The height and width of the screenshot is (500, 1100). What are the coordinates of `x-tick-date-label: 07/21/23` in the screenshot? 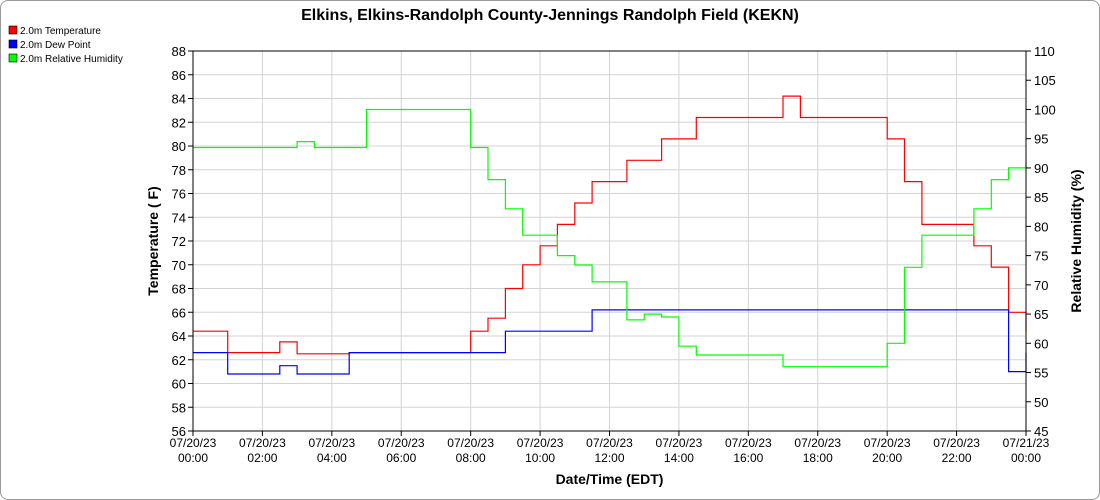 It's located at (1026, 443).